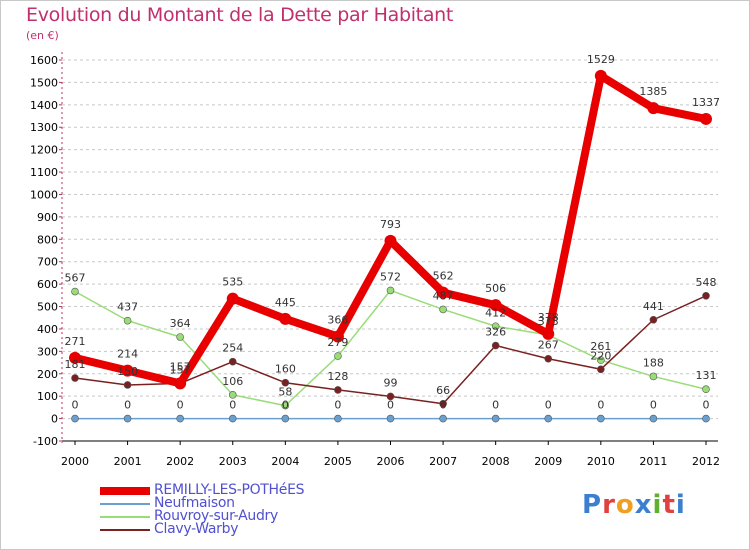  What do you see at coordinates (390, 224) in the screenshot?
I see `data-label: 793` at bounding box center [390, 224].